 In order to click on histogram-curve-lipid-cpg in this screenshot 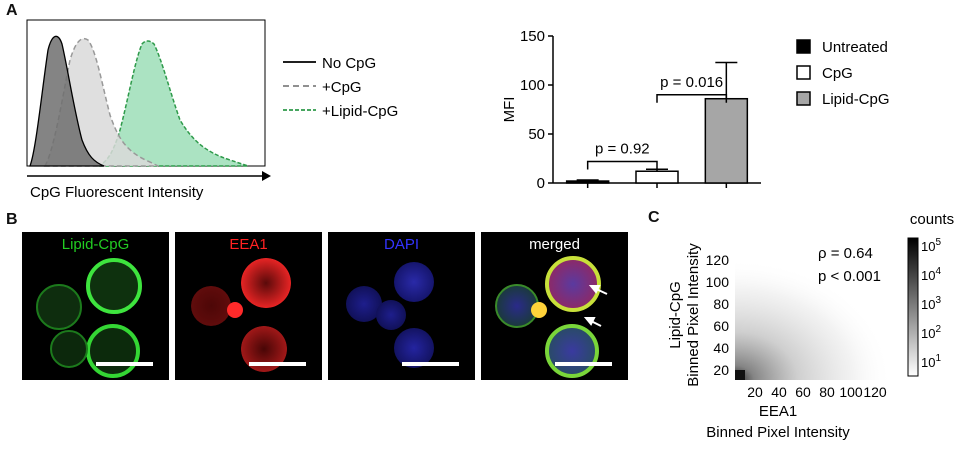, I will do `click(173, 103)`.